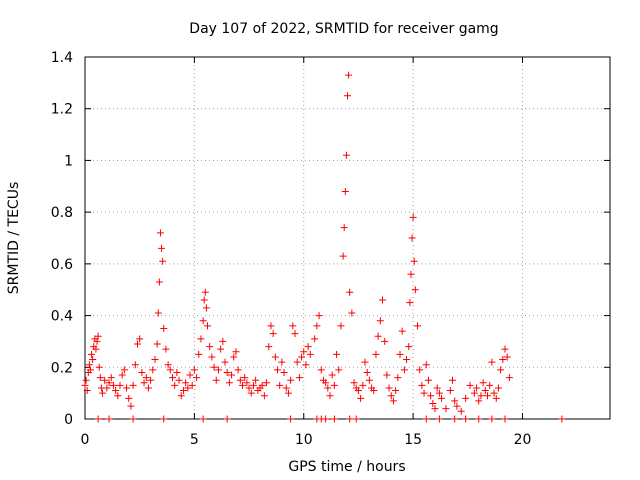 This screenshot has width=640, height=480. I want to click on y-tick-label: 0.4, so click(62, 317).